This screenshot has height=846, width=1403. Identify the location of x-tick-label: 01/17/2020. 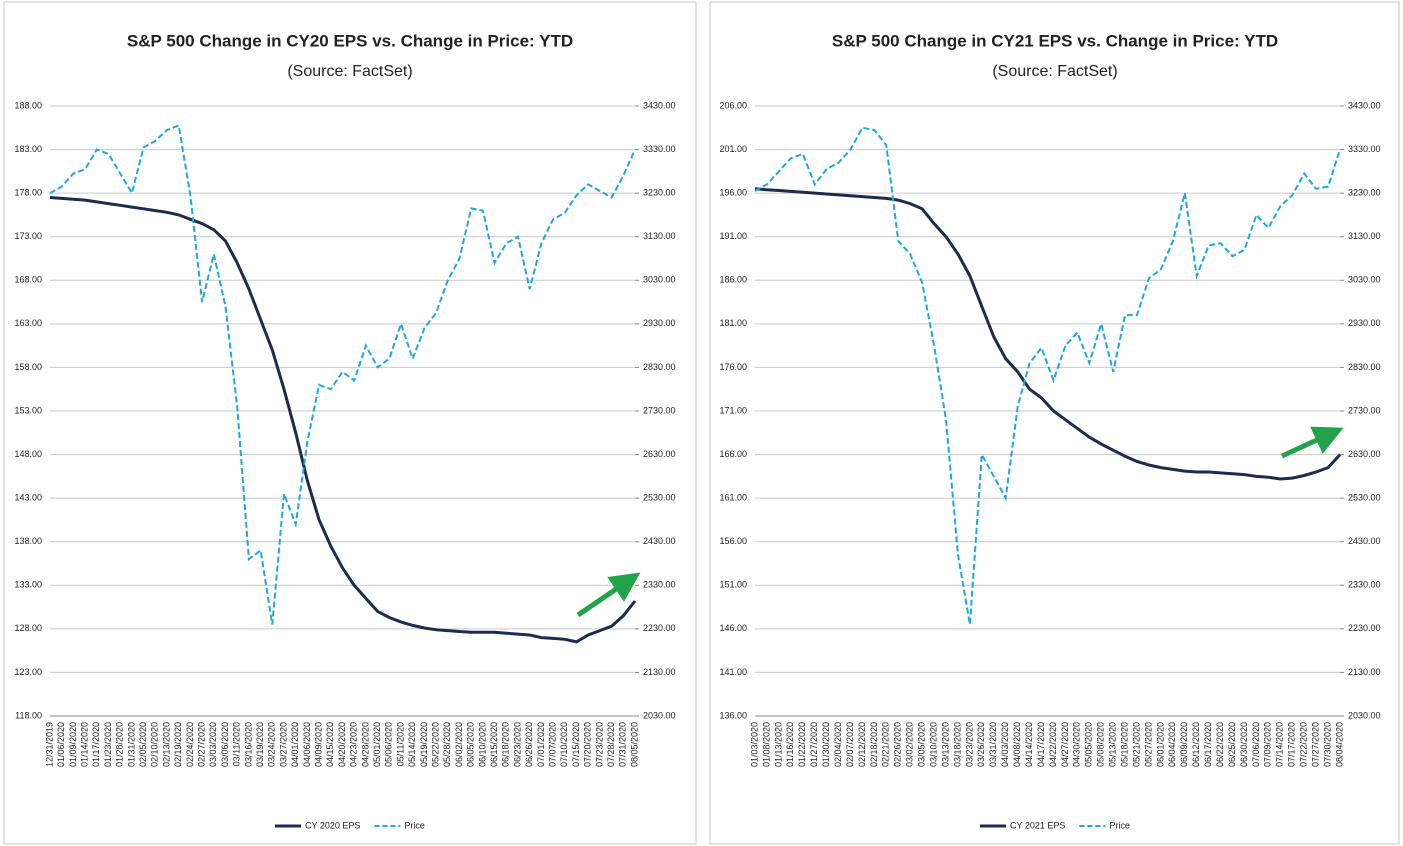
(96, 744).